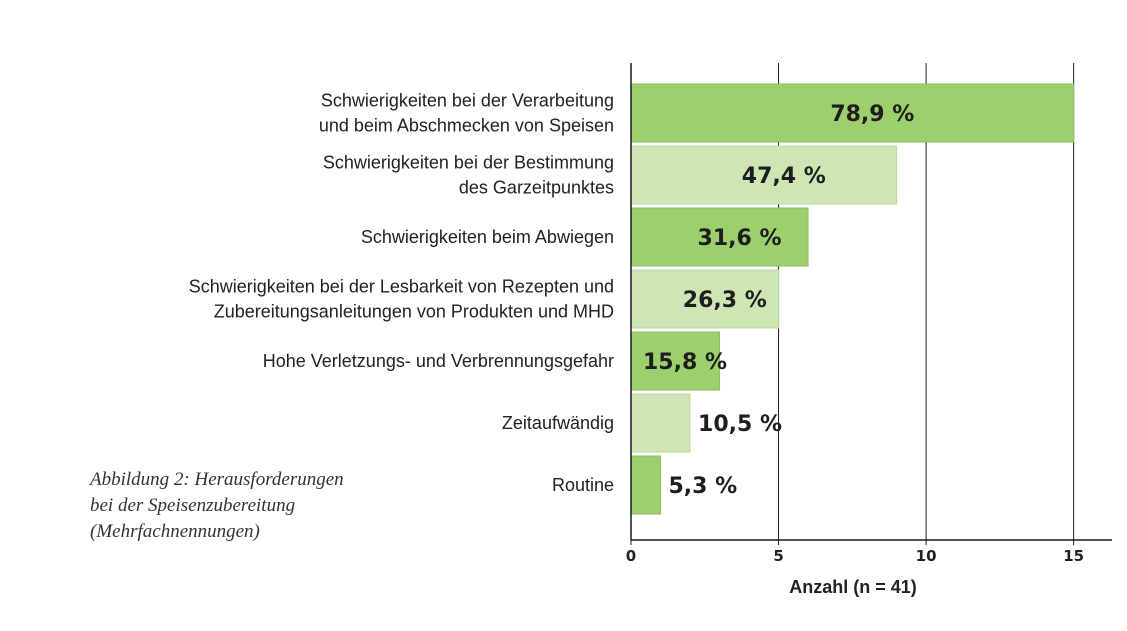 The image size is (1127, 631). I want to click on x-tick-label: 15, so click(1073, 556).